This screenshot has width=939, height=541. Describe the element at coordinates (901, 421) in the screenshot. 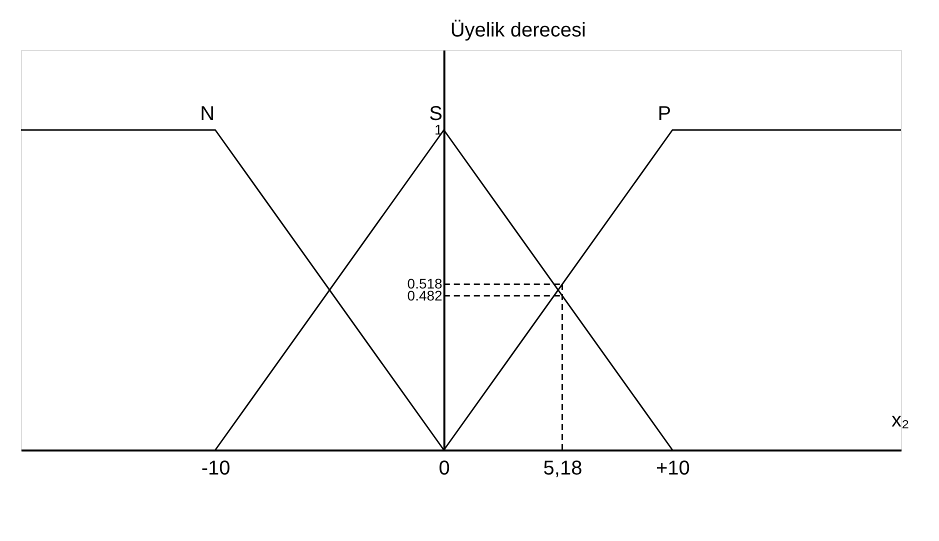

I see `x-axis-title: x₂` at that location.